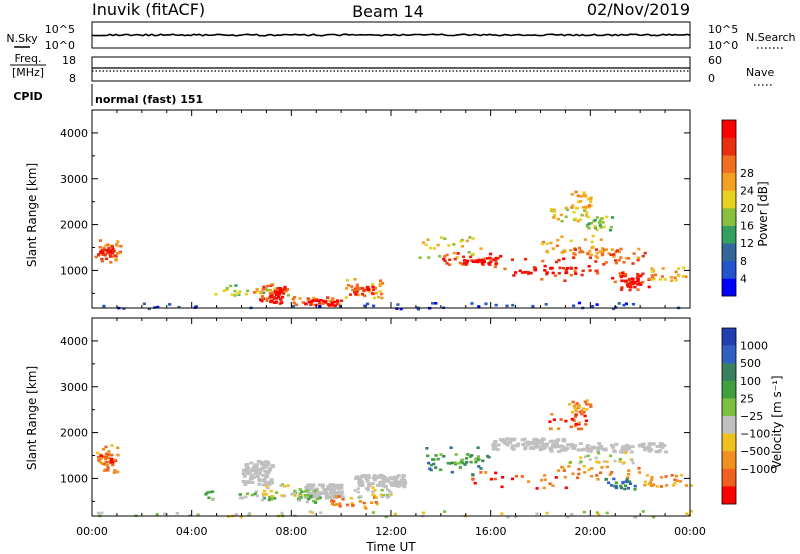 The height and width of the screenshot is (554, 800). What do you see at coordinates (74, 341) in the screenshot?
I see `velocity-y-tick-label: 4000` at bounding box center [74, 341].